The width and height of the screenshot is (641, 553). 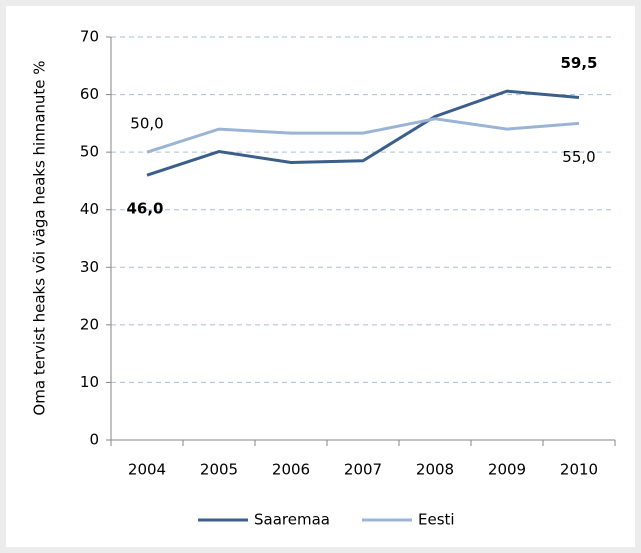 I want to click on data-label: 59,5, so click(x=578, y=63).